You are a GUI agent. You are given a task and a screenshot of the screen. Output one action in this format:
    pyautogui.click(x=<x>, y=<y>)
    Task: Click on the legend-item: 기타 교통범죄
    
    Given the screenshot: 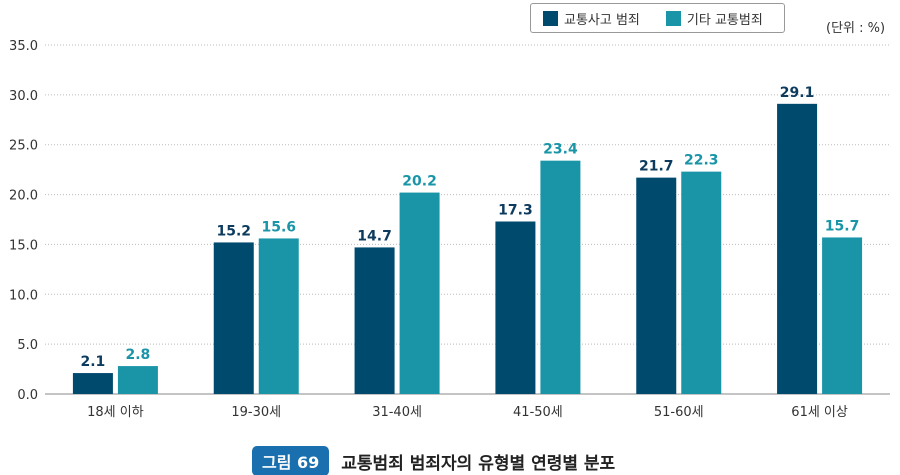 What is the action you would take?
    pyautogui.click(x=714, y=18)
    